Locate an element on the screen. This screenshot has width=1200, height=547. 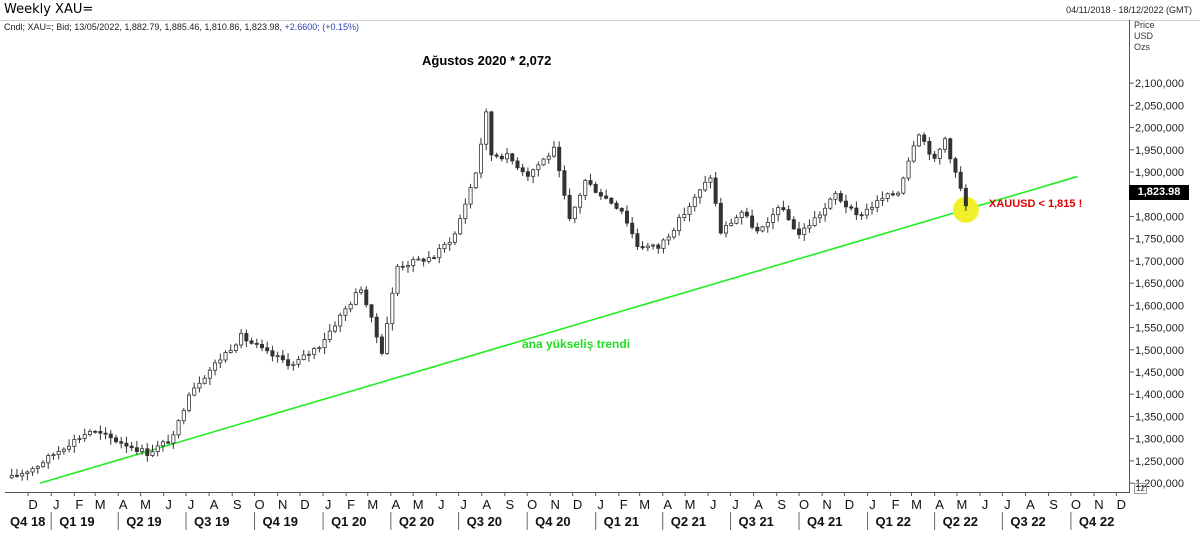
y-tick-label: 1,750,000 is located at coordinates (1159, 240).